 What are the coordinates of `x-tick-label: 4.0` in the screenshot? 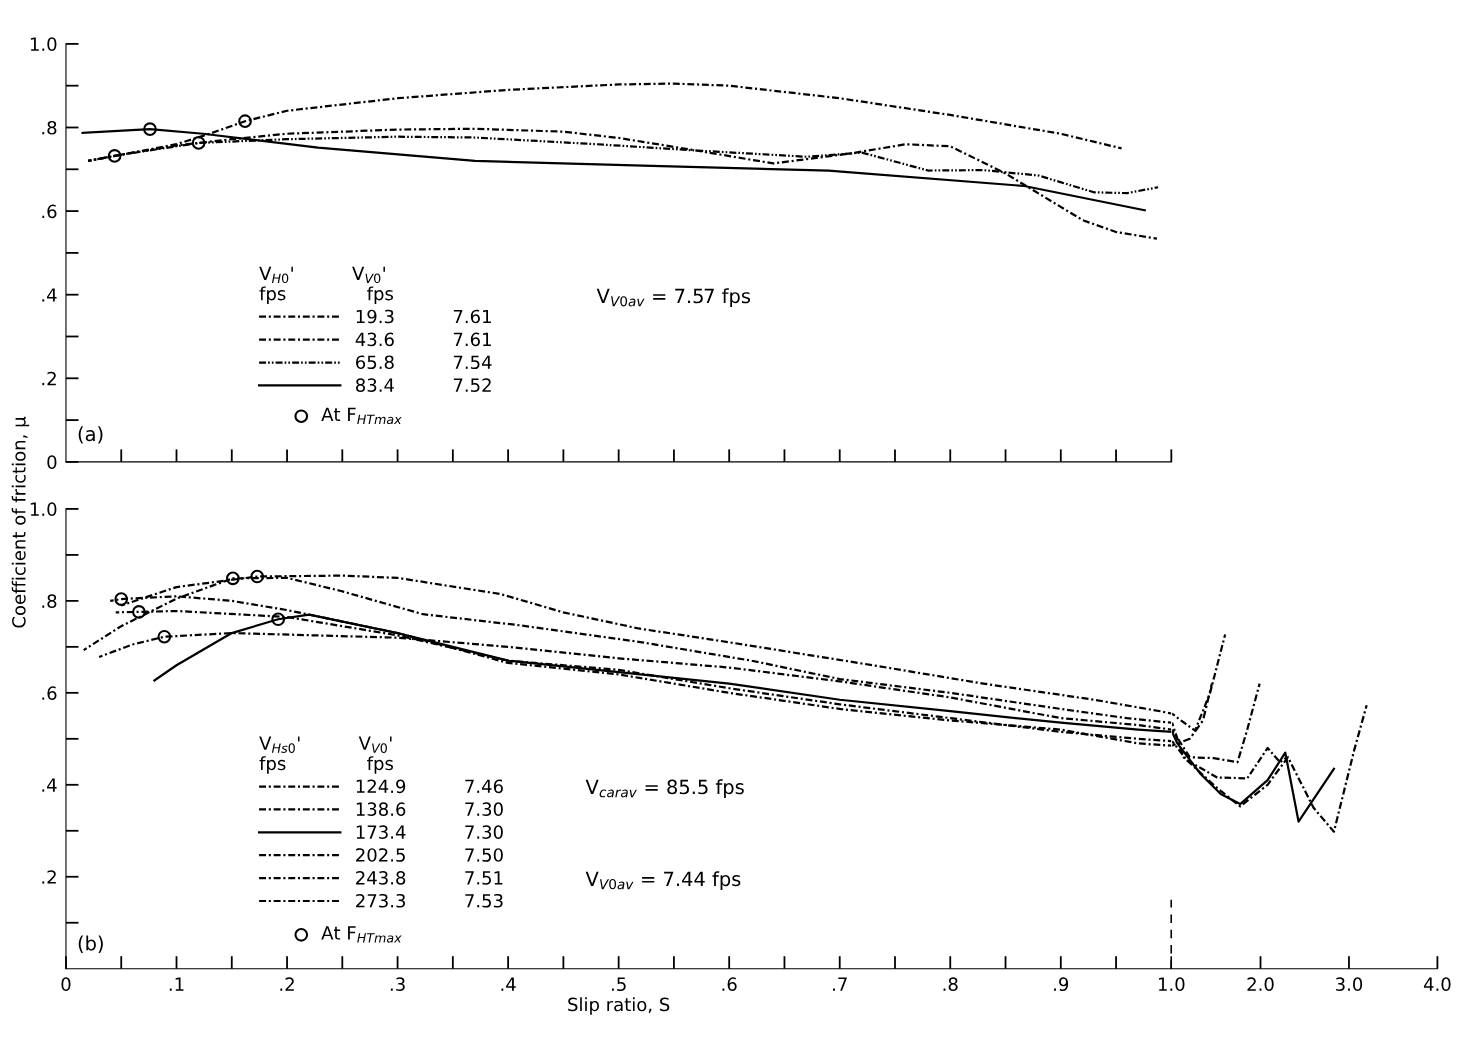 It's located at (1437, 984).